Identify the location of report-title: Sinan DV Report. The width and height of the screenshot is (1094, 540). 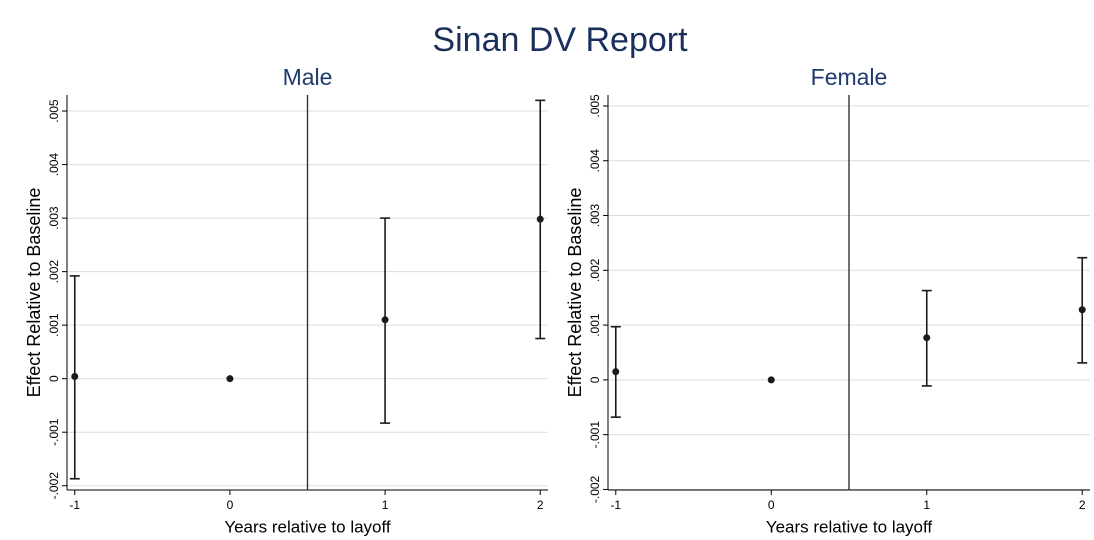
(560, 40).